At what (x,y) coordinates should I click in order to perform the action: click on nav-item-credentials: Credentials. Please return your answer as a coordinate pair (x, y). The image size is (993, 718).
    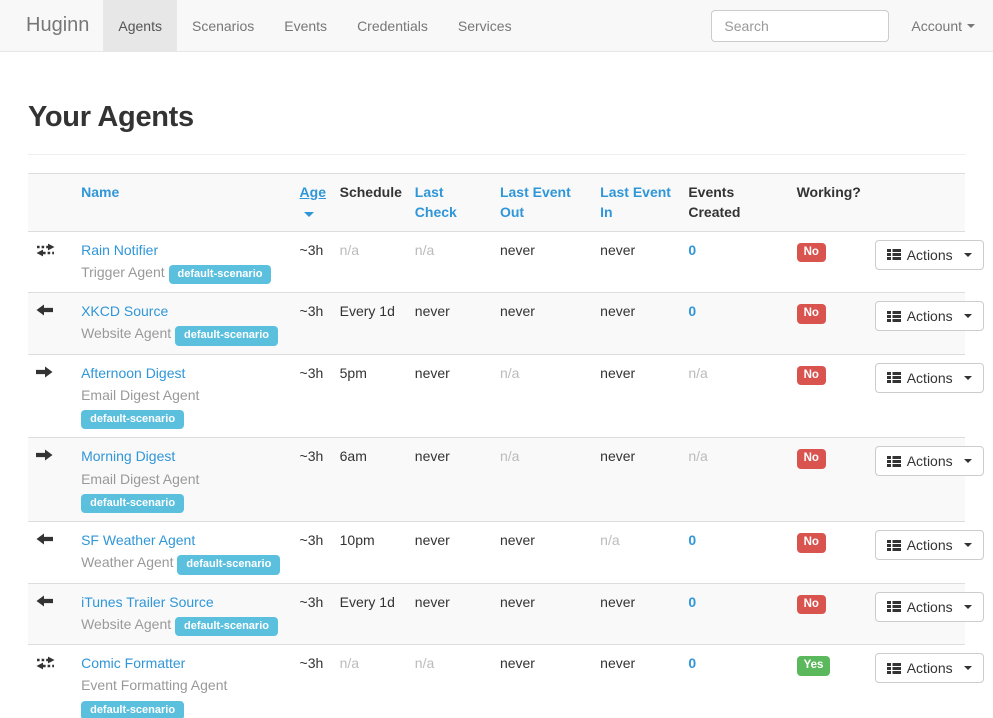
    Looking at the image, I should click on (392, 25).